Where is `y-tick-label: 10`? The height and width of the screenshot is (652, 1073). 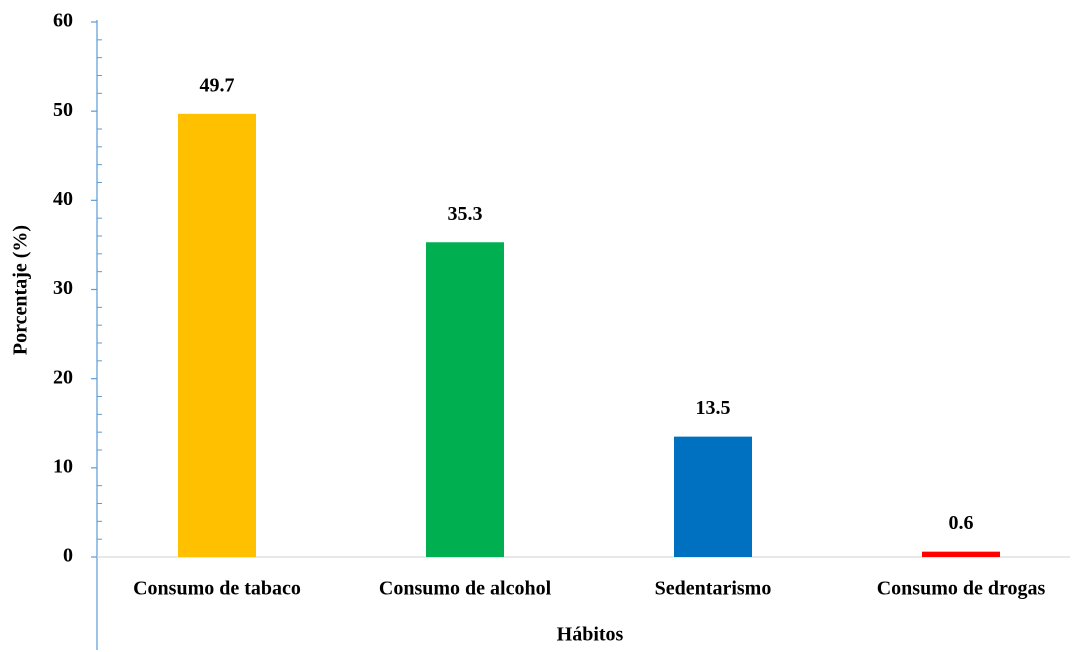 y-tick-label: 10 is located at coordinates (63, 466).